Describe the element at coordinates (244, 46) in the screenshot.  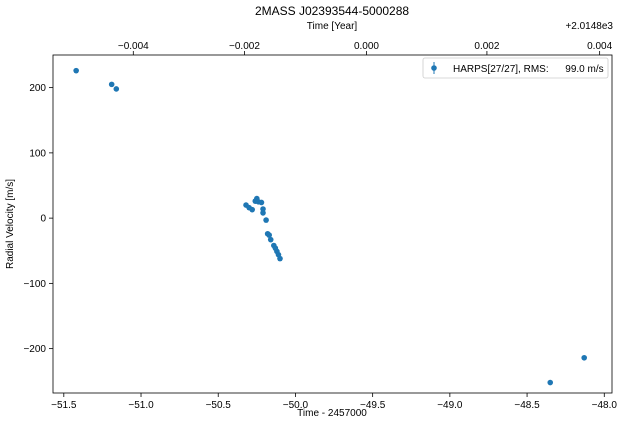
I see `top-x-tick-label: −0.002` at that location.